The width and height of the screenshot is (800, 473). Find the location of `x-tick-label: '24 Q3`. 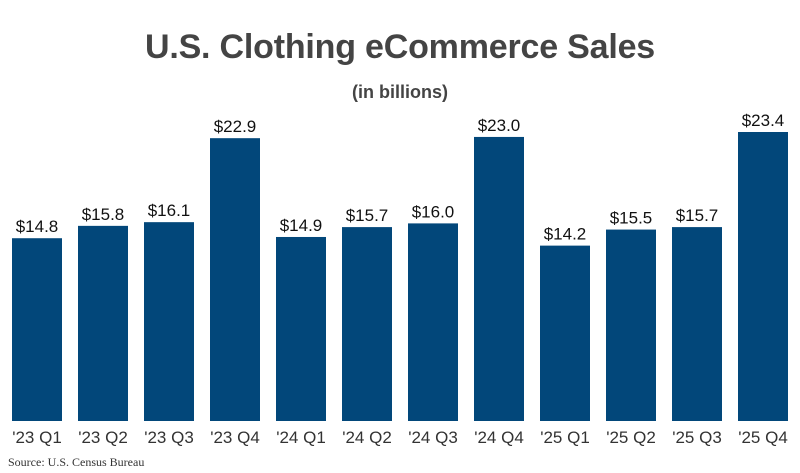

x-tick-label: '24 Q3 is located at coordinates (433, 437).